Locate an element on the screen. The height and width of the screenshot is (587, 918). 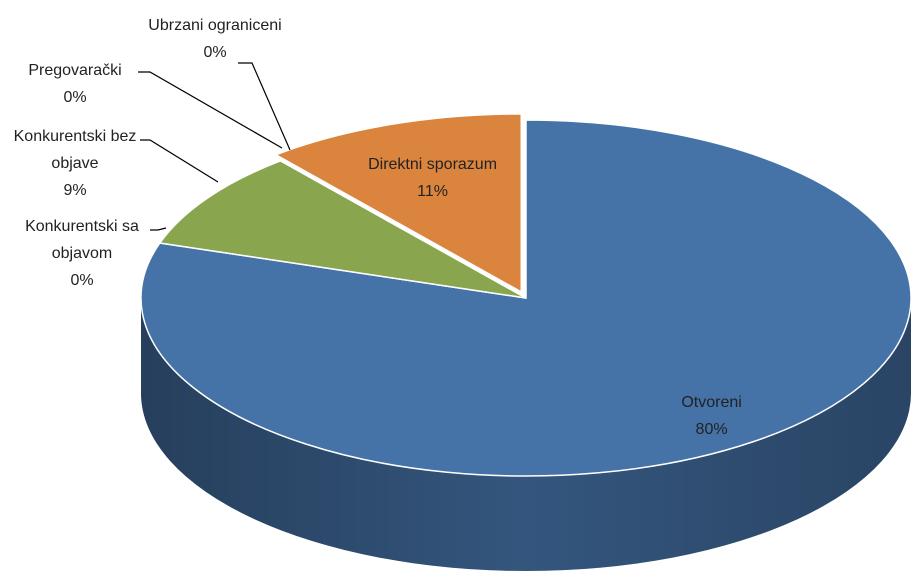
slice-label: Konkurentski sa objavom 0% is located at coordinates (82, 253).